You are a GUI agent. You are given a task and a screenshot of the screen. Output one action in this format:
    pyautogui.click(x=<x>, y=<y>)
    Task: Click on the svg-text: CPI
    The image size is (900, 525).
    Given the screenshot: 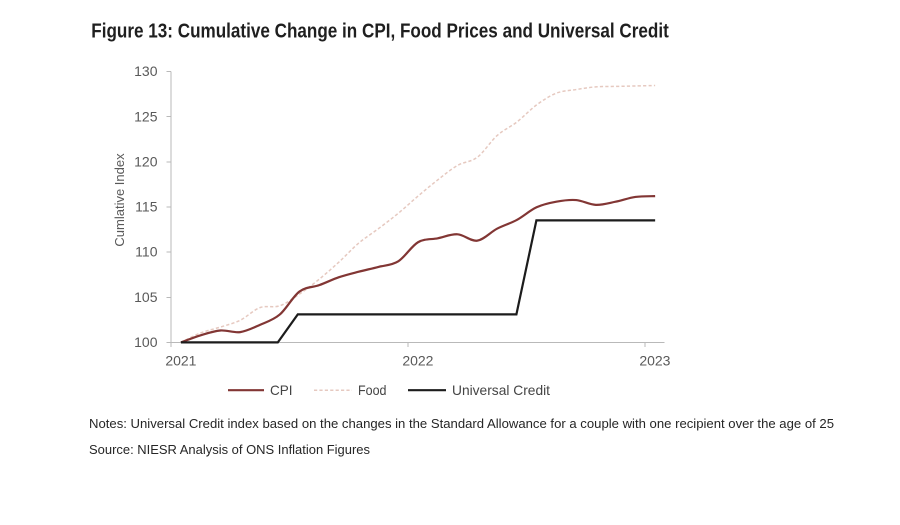 What is the action you would take?
    pyautogui.click(x=281, y=390)
    